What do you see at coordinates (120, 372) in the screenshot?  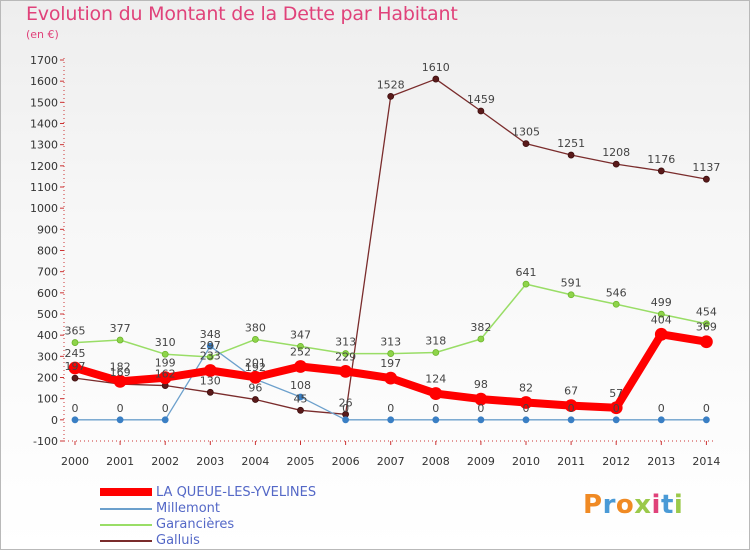 I see `data-label: 169` at bounding box center [120, 372].